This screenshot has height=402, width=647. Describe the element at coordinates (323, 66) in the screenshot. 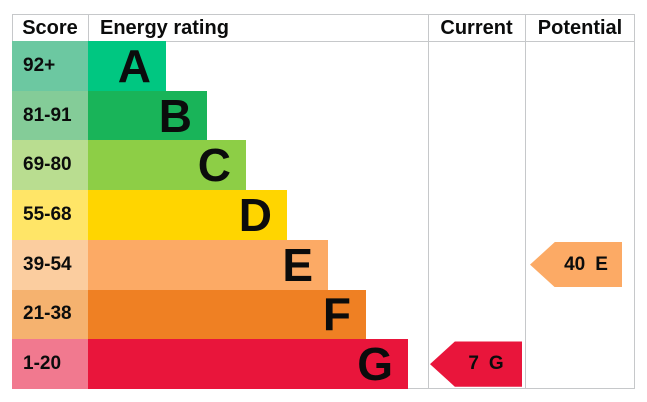

I see `band-row-a: 92+ A` at that location.